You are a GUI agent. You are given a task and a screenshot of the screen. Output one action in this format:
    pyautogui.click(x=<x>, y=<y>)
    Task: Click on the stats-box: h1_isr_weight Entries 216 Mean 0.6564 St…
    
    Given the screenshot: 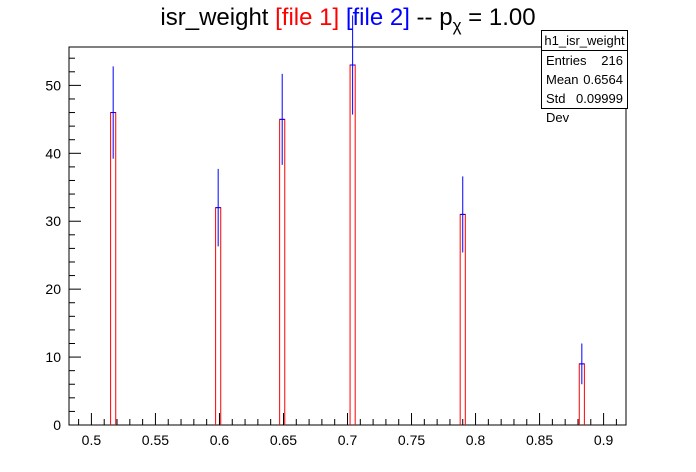 What is the action you would take?
    pyautogui.click(x=584, y=77)
    